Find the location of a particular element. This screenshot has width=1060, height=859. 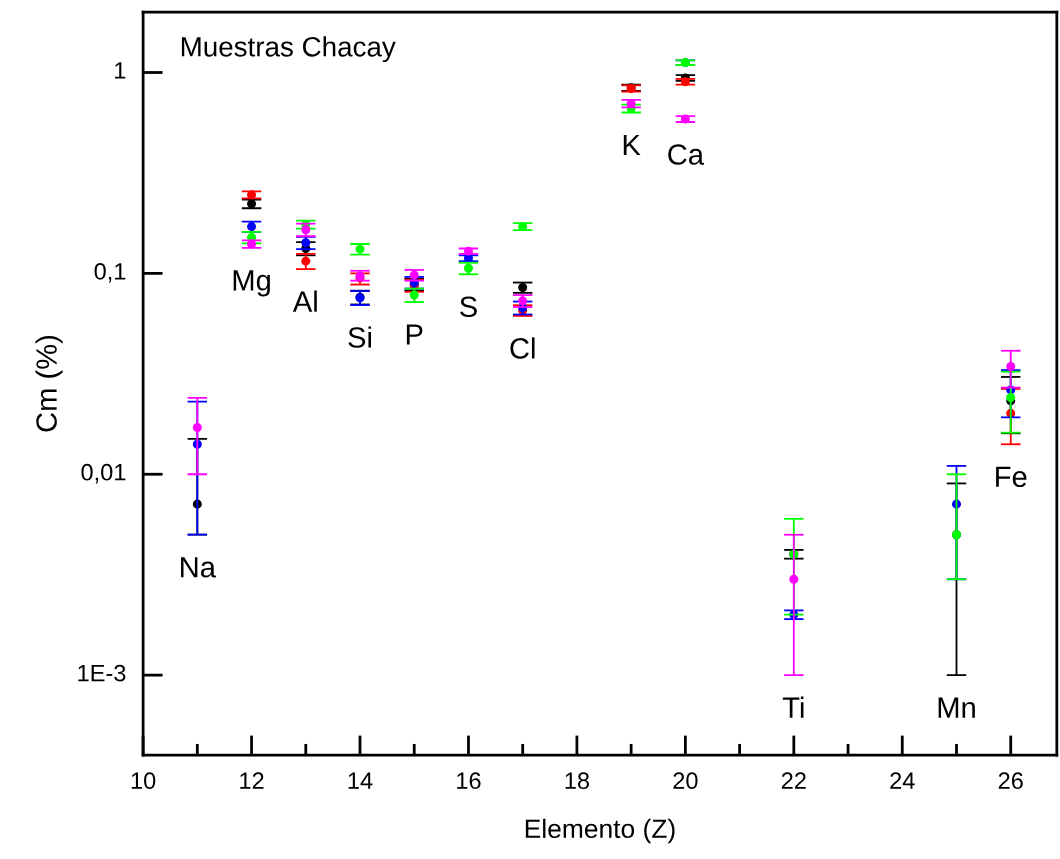

text: Muestras Chacay is located at coordinates (288, 49).